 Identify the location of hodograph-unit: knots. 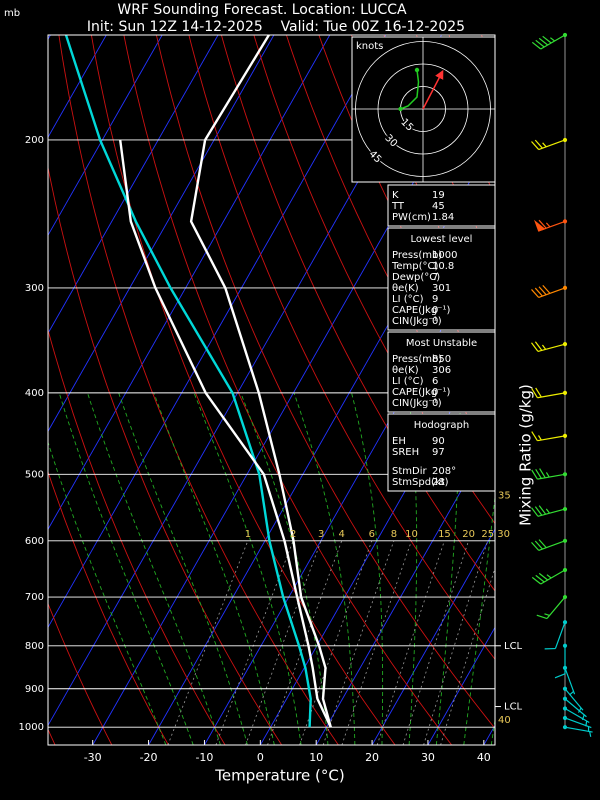
(369, 46).